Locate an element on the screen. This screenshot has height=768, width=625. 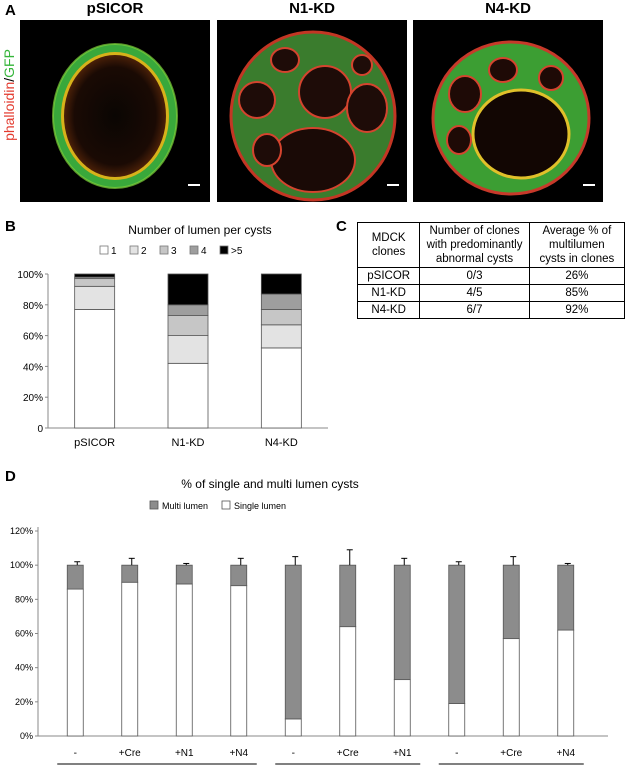
x-tick-label: N4-KD is located at coordinates (281, 443).